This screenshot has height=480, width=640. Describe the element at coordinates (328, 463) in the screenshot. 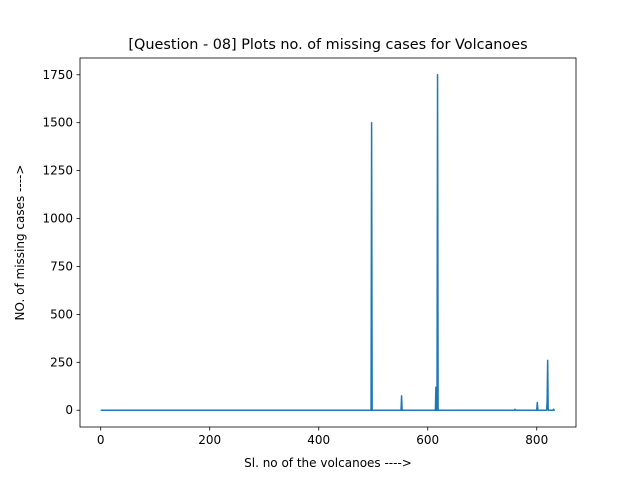

I see `x-axis-label: Sl. no of the volcanoes ---->` at that location.